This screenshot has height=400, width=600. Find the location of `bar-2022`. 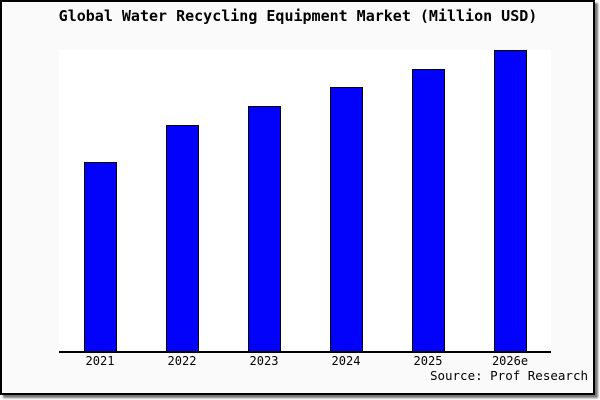

bar-2022 is located at coordinates (182, 238).